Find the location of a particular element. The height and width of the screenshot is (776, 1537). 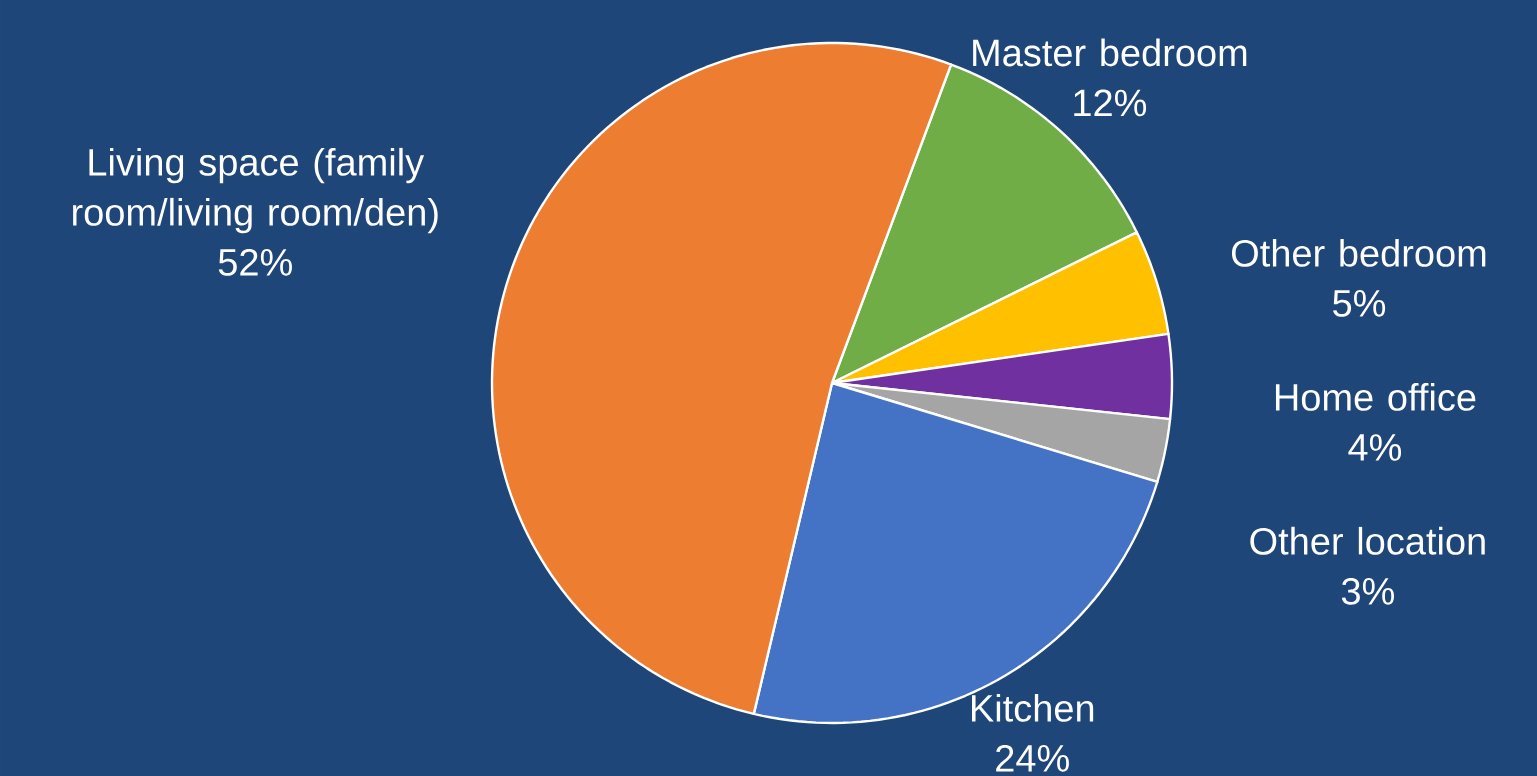

data-label: 12% is located at coordinates (1110, 103).